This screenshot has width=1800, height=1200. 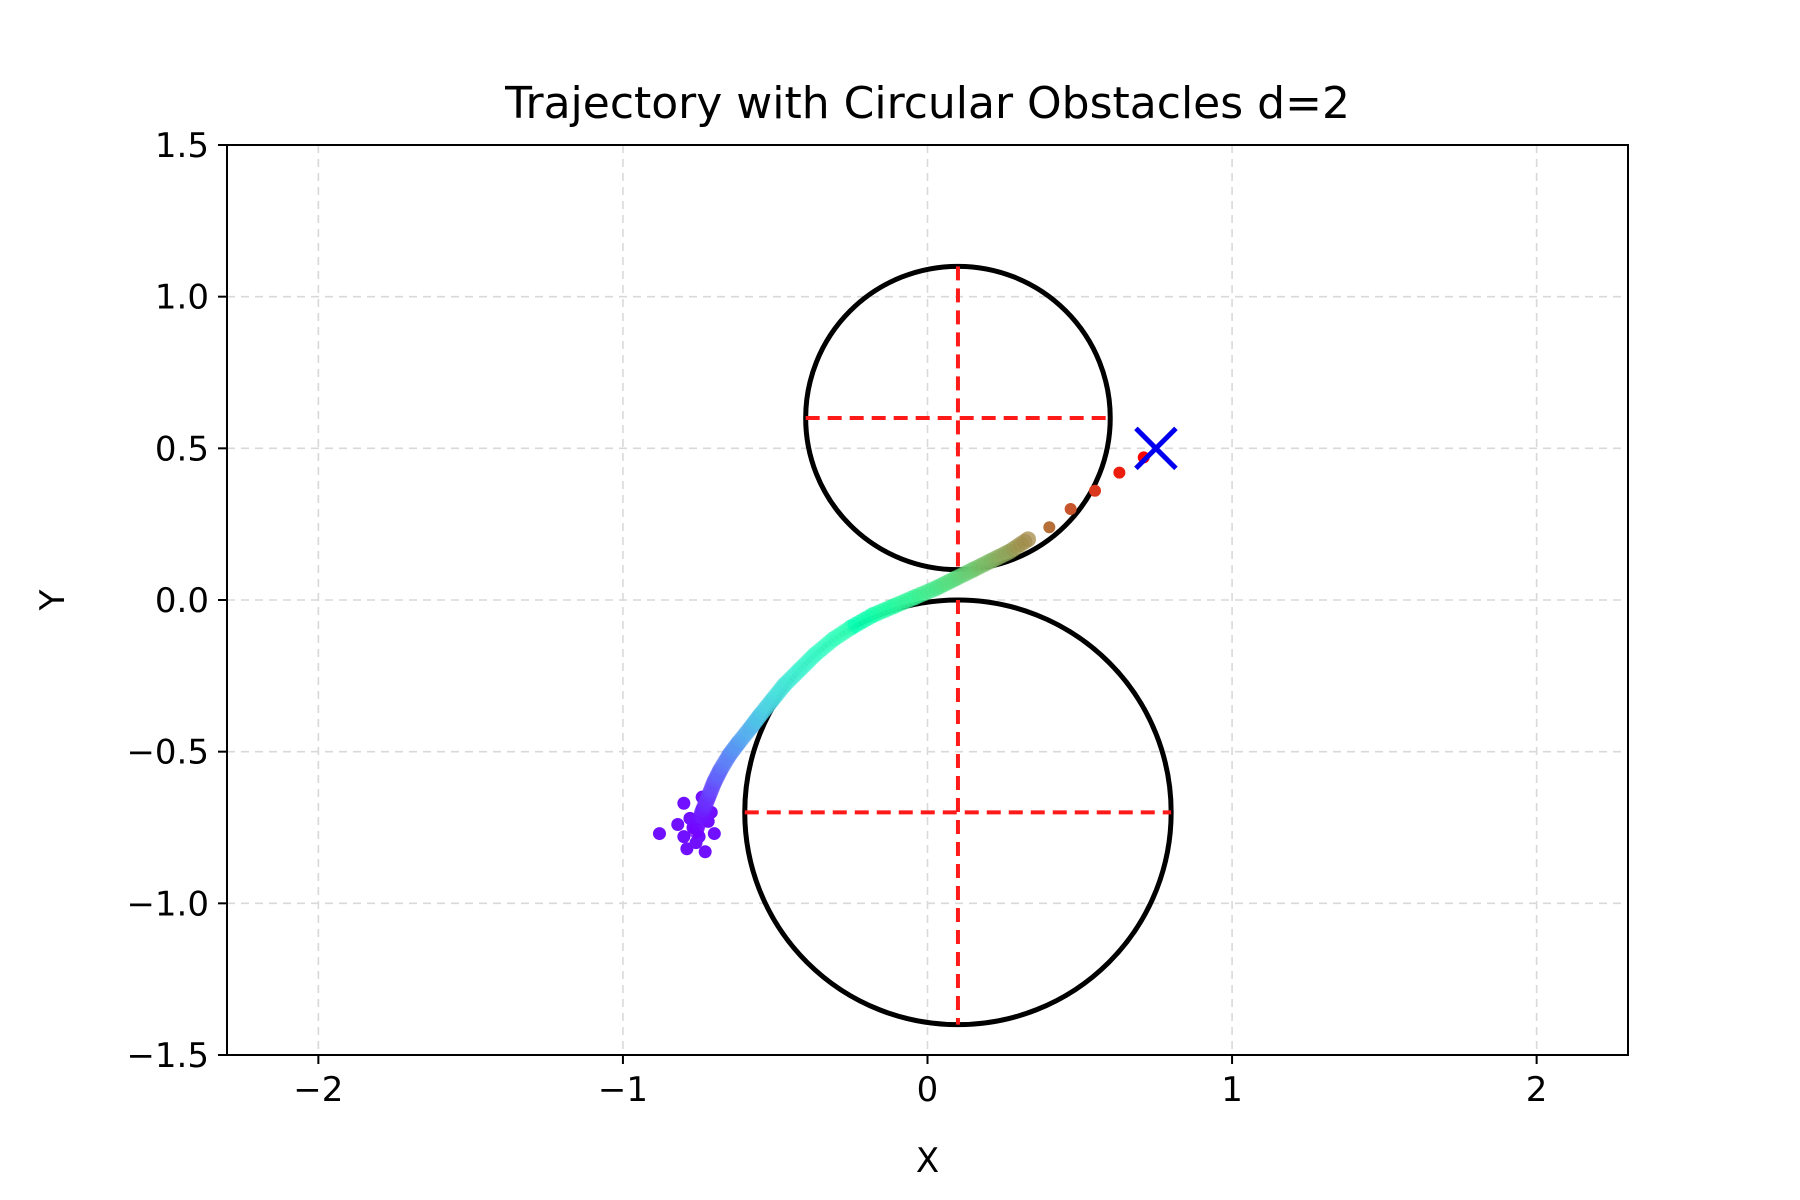 What do you see at coordinates (1537, 1090) in the screenshot?
I see `x-tick-label: 2` at bounding box center [1537, 1090].